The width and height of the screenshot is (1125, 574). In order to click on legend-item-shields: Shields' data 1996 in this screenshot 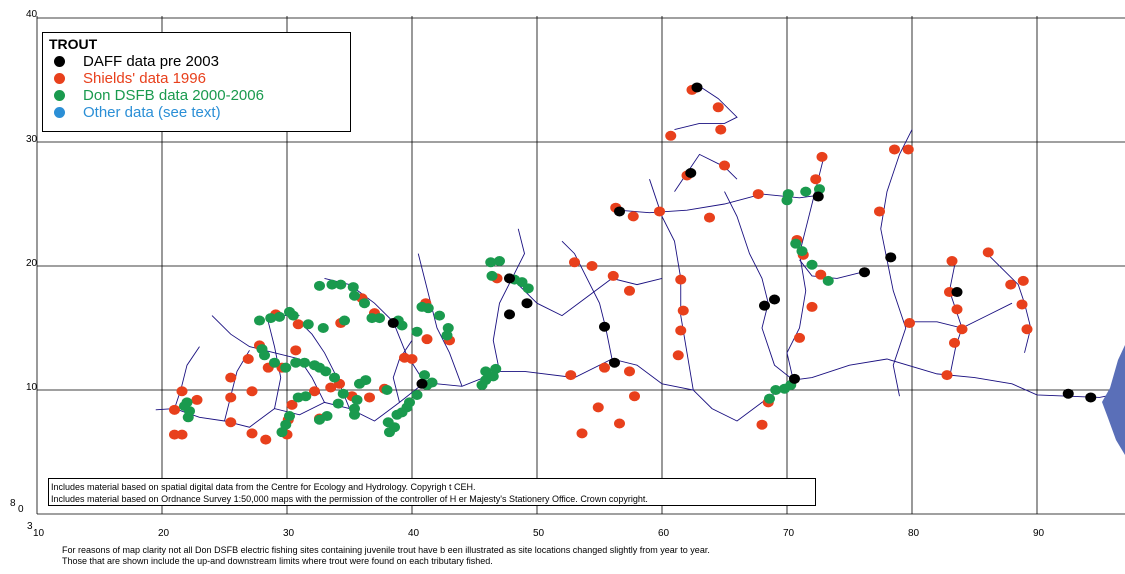, I will do `click(196, 78)`.